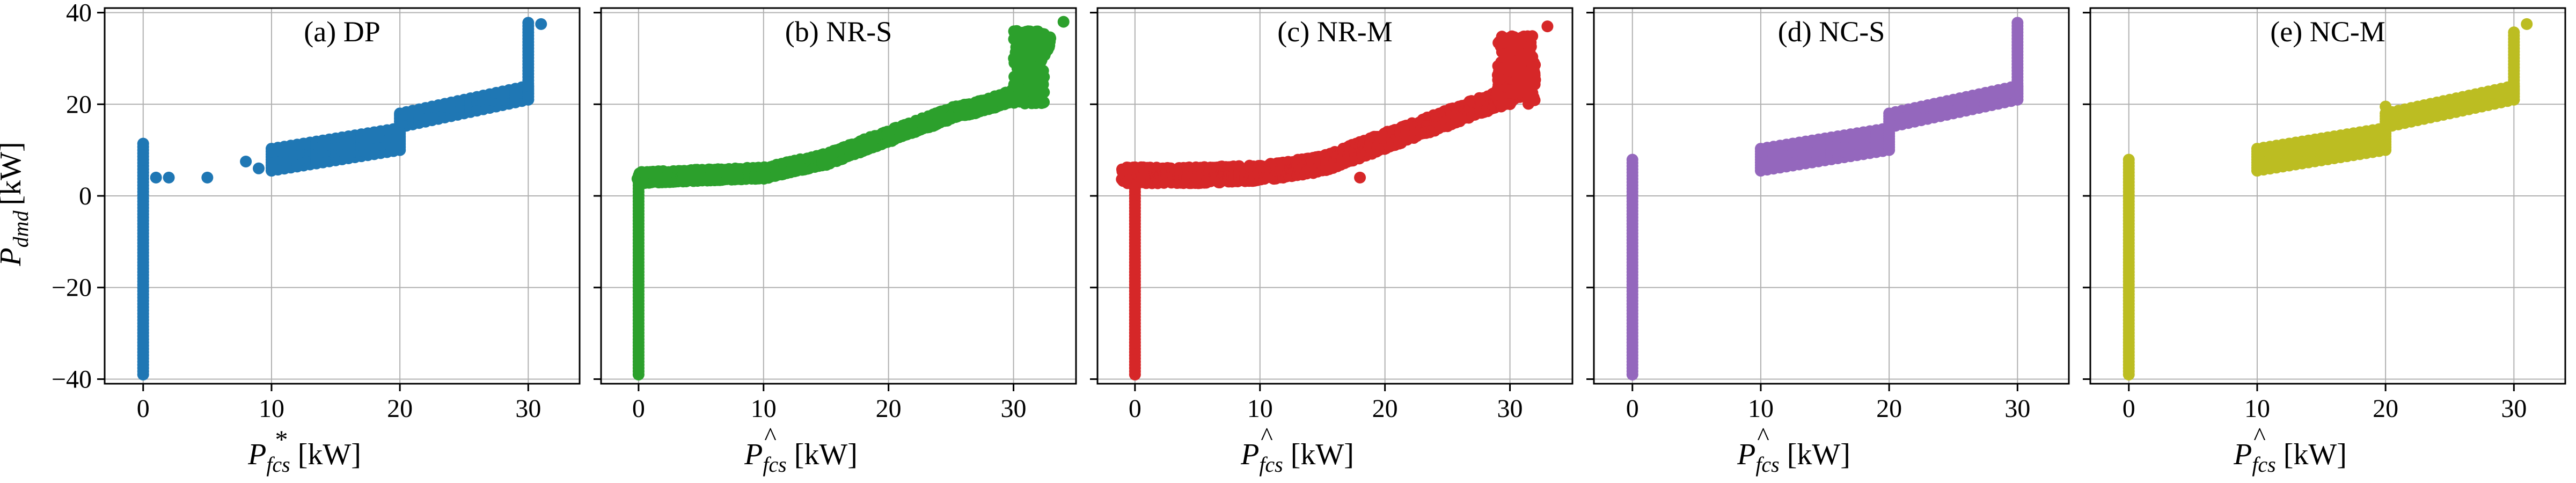 The height and width of the screenshot is (483, 2576). I want to click on x-axis-mark: *, so click(281, 440).